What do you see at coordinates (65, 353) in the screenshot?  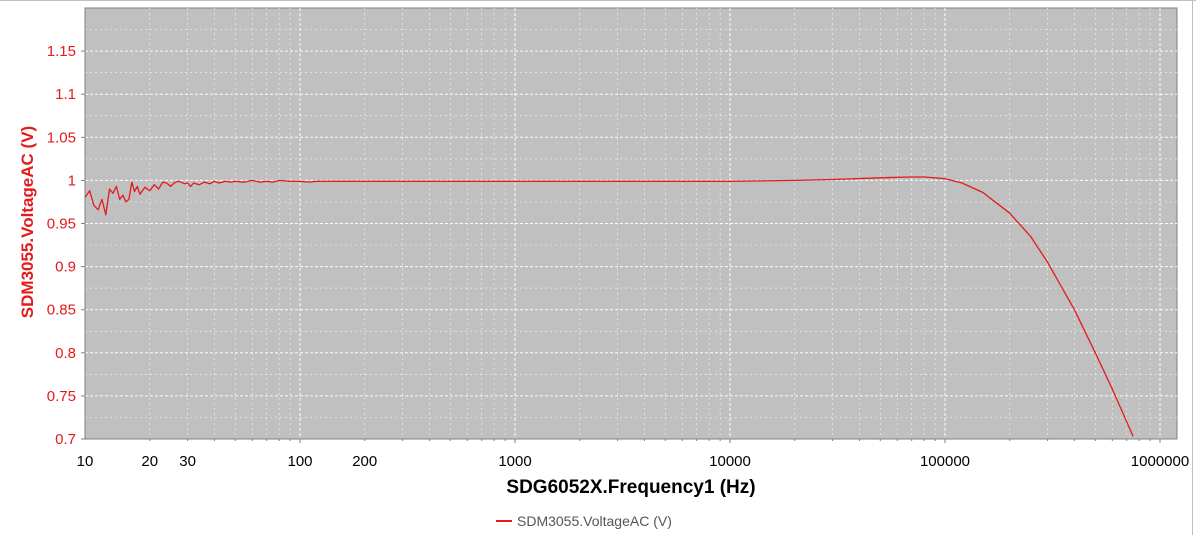 I see `y-tick-label: 0.8` at bounding box center [65, 353].